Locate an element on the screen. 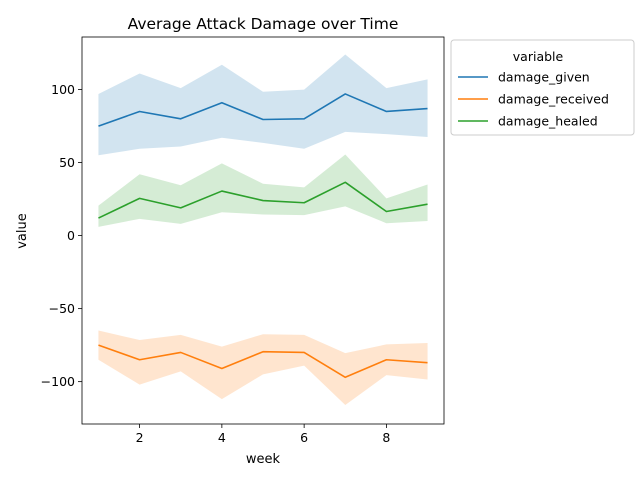  chart-title: Average Attack Damage over Time is located at coordinates (263, 24).